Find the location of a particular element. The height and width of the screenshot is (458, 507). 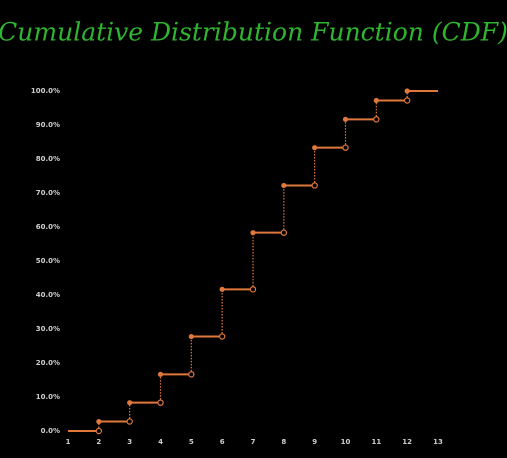

x-tick-label: 1 is located at coordinates (68, 442).